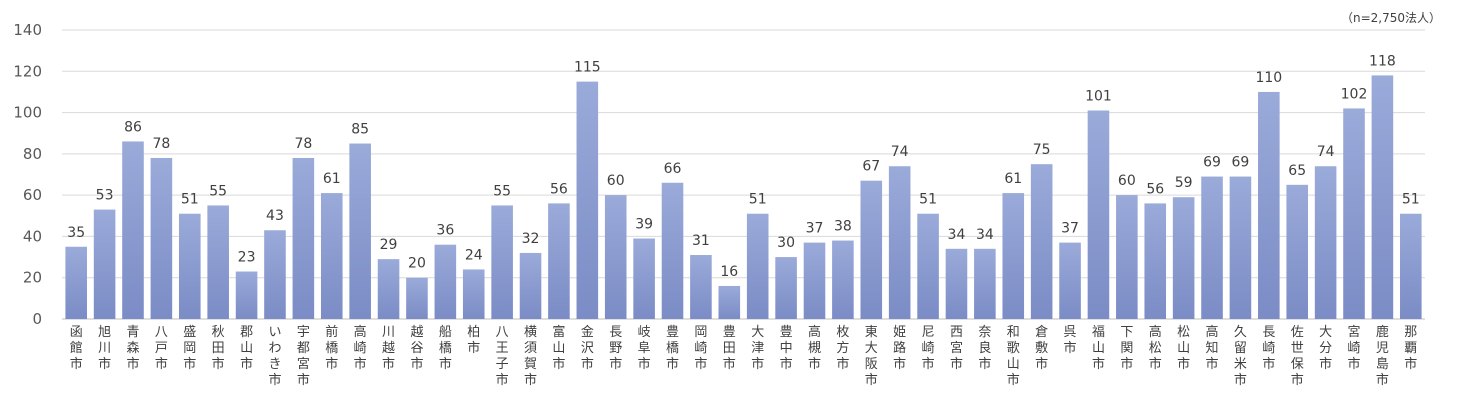 This screenshot has width=1471, height=401. Describe the element at coordinates (105, 196) in the screenshot. I see `data-label: 53` at that location.